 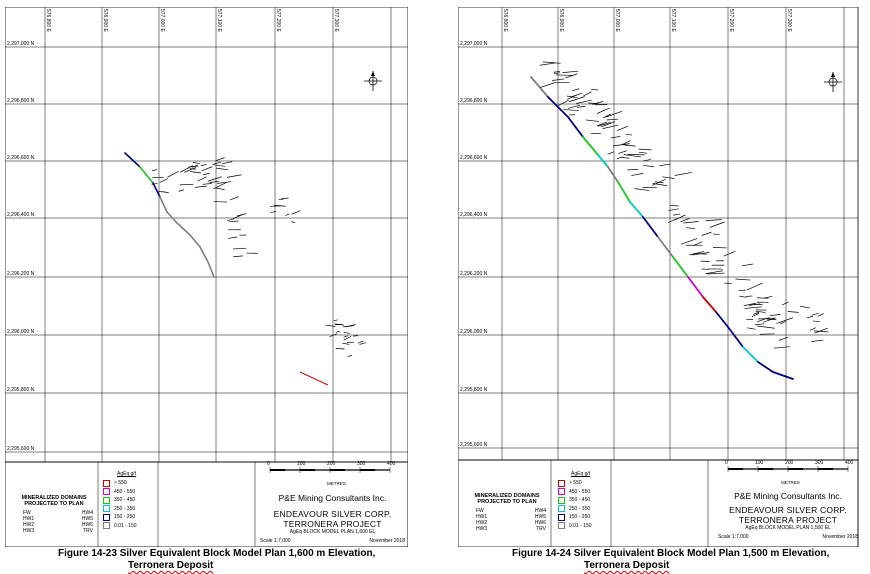 I want to click on easting-label: 577,100 E, so click(x=219, y=20).